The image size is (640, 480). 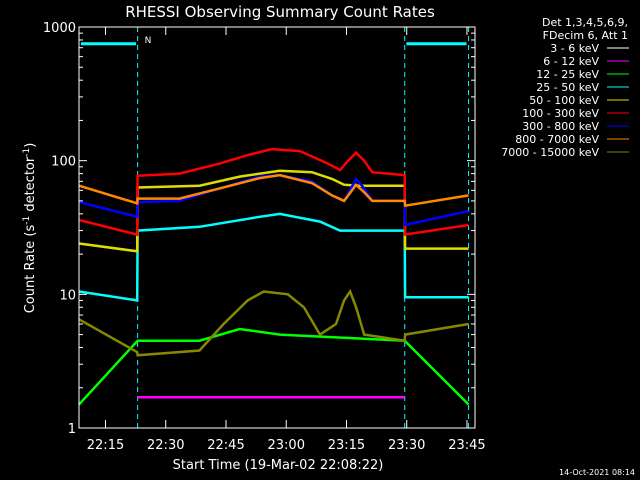 What do you see at coordinates (550, 152) in the screenshot?
I see `legend-label-8: 7000 - 15000 keV` at bounding box center [550, 152].